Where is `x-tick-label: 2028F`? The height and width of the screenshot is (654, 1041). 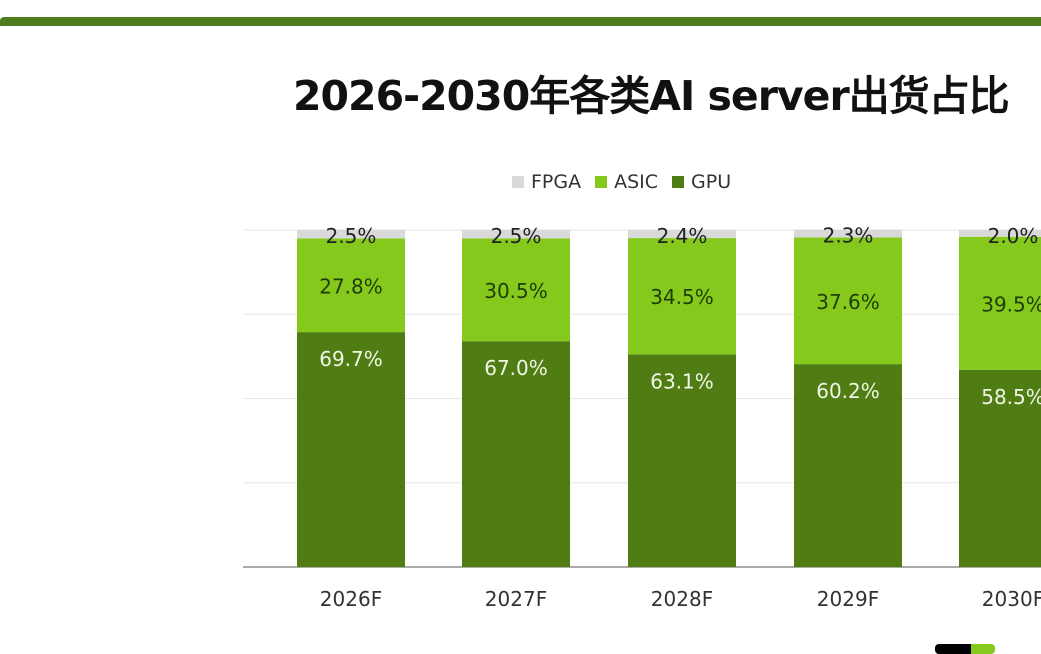
x-tick-label: 2028F is located at coordinates (682, 599).